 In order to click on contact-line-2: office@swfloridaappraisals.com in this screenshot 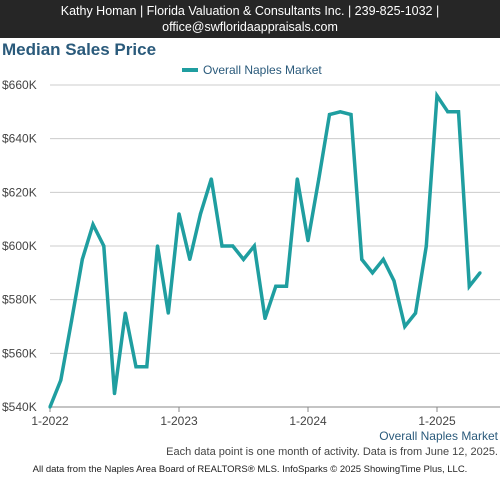, I will do `click(250, 27)`.